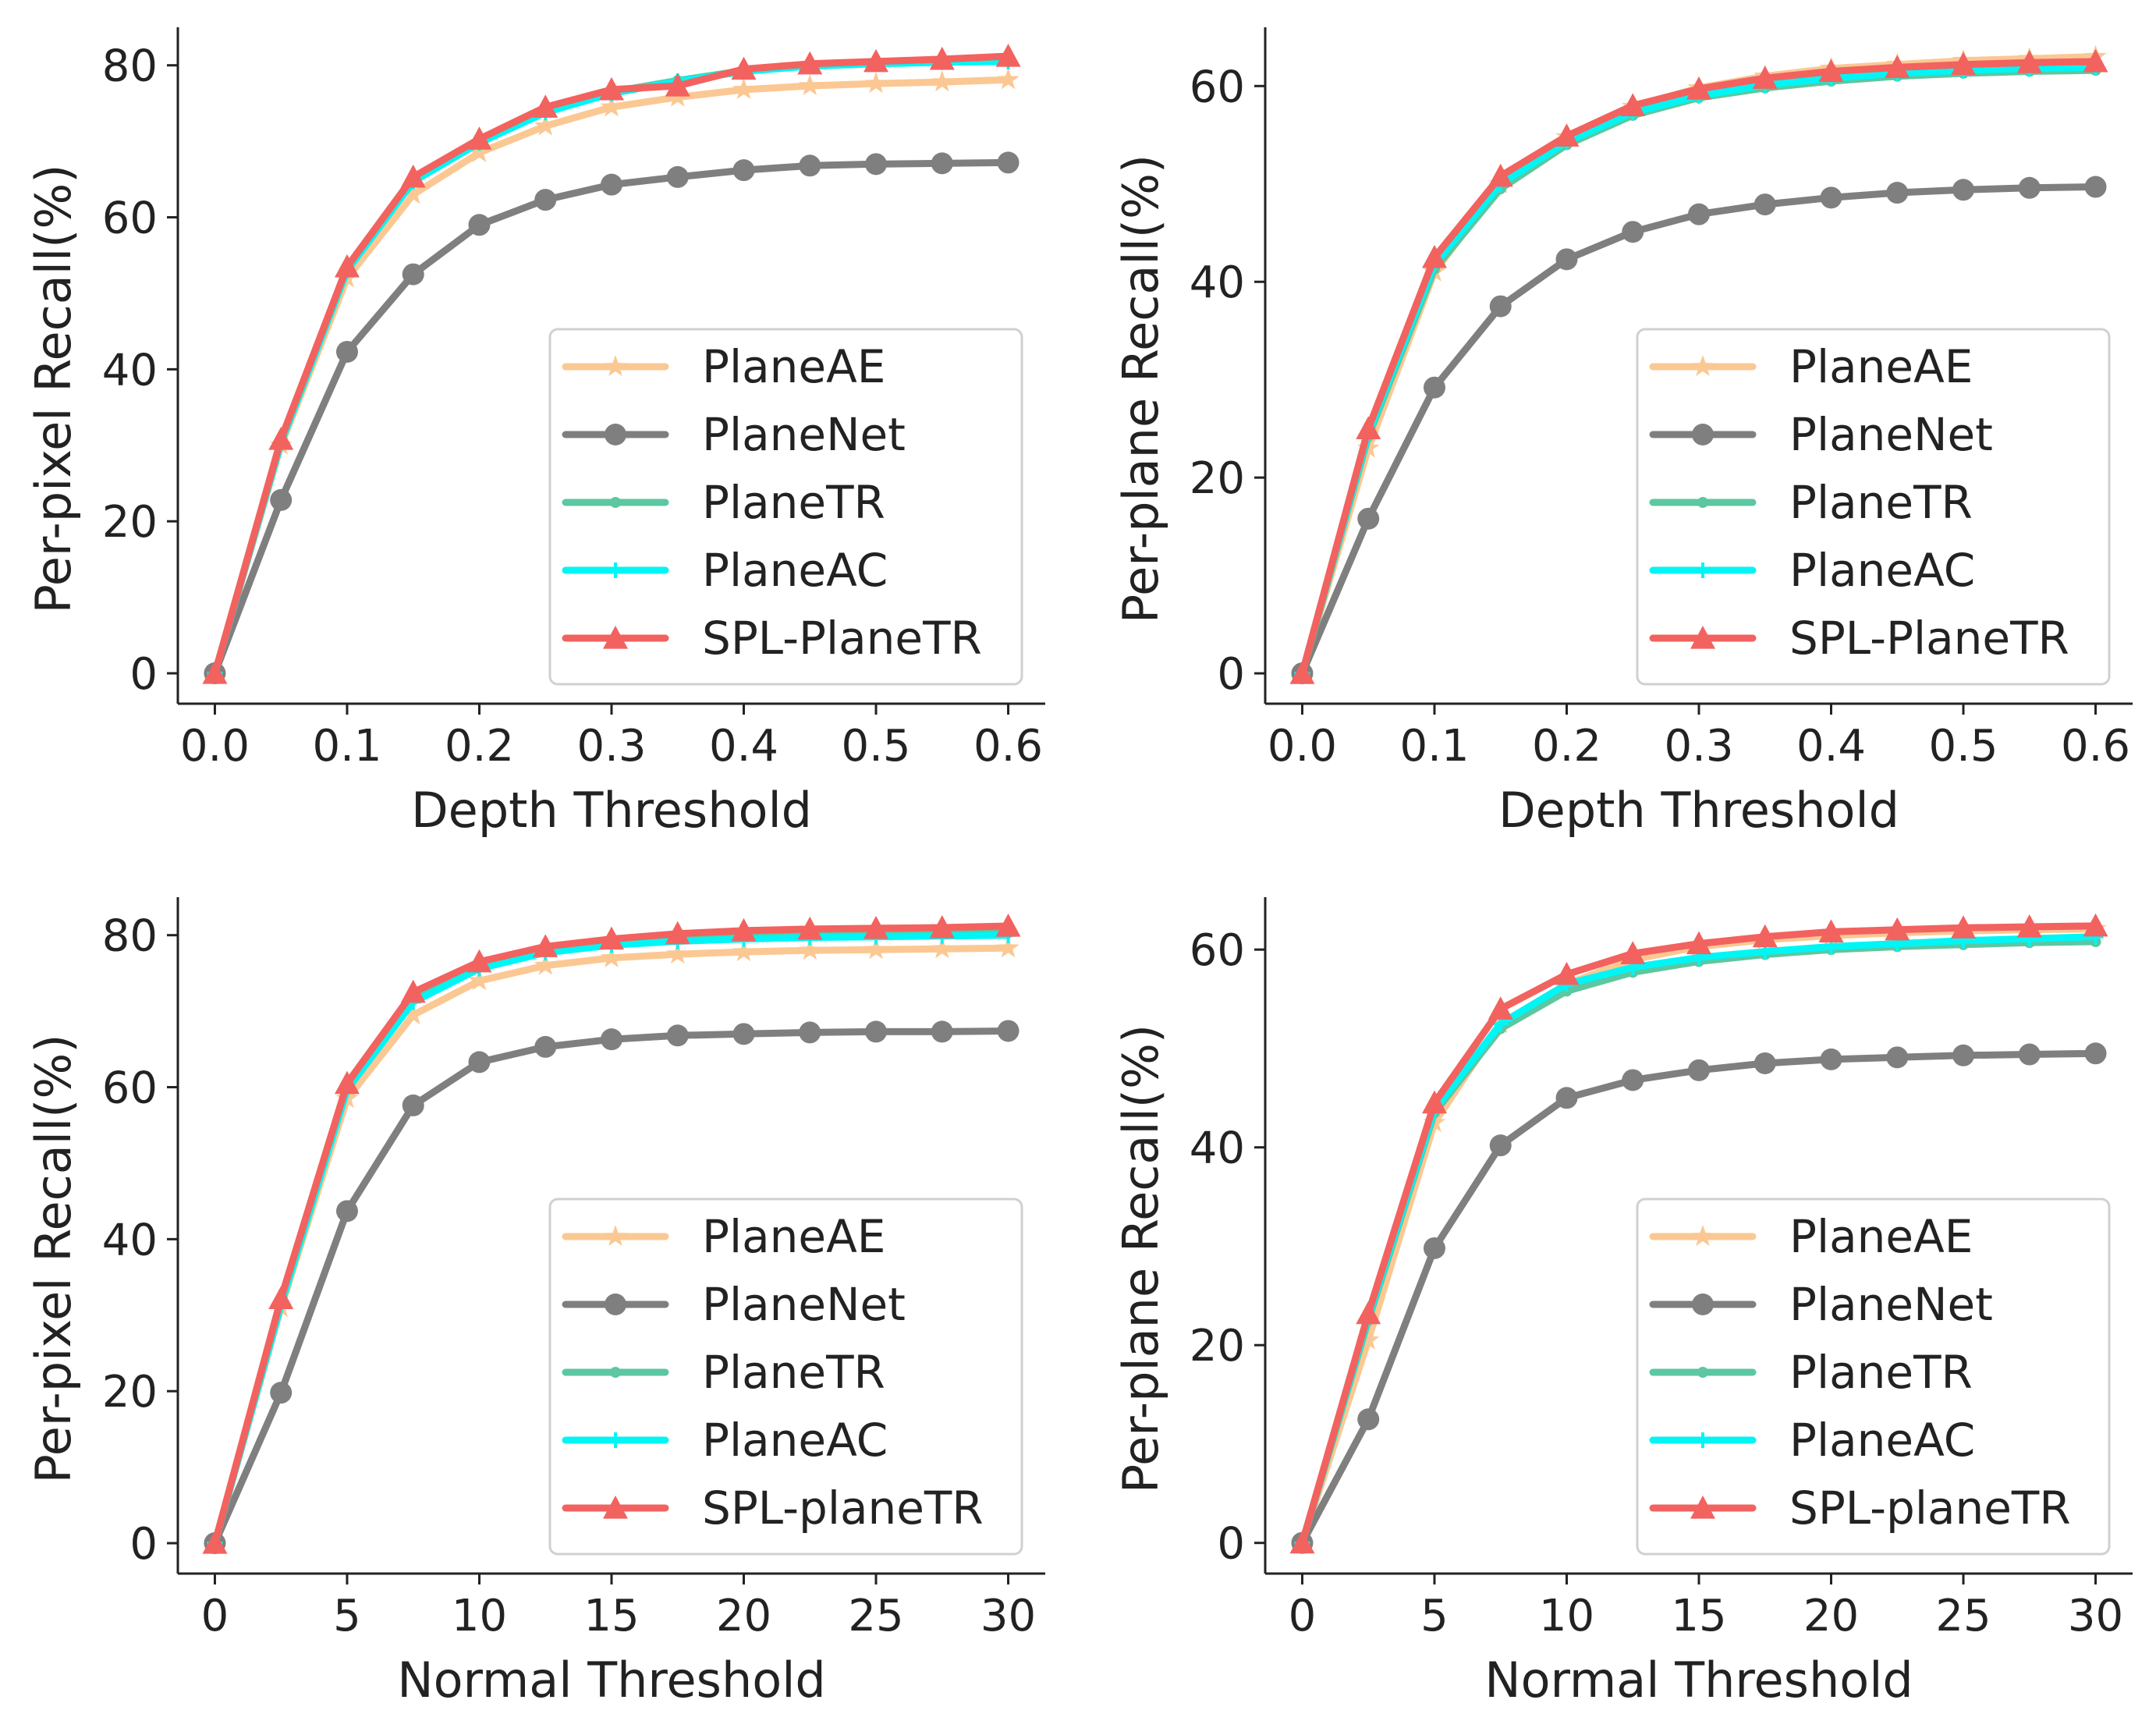  Describe the element at coordinates (1698, 810) in the screenshot. I see `x-axis-label: Depth Threshold` at that location.